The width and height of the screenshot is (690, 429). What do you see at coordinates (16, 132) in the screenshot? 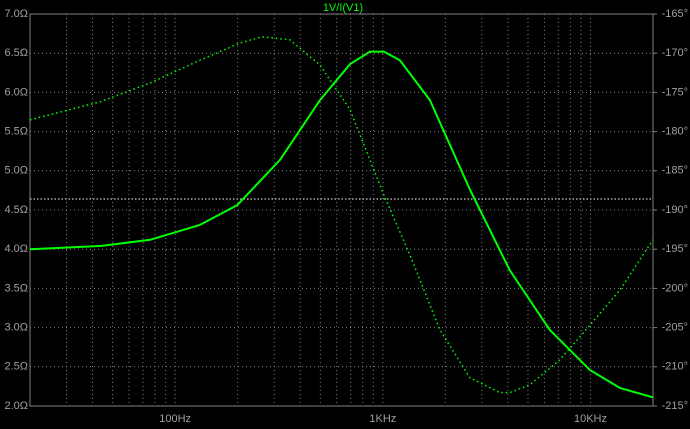
I see `y-tick-label: 5.5Ω` at bounding box center [16, 132].